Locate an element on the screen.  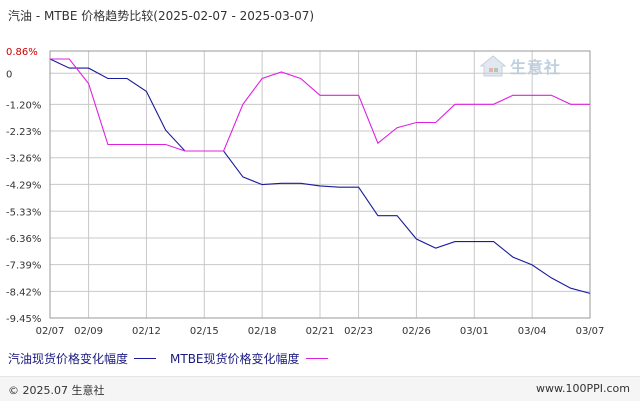
watermark-logo: 生意社 is located at coordinates (520, 66).